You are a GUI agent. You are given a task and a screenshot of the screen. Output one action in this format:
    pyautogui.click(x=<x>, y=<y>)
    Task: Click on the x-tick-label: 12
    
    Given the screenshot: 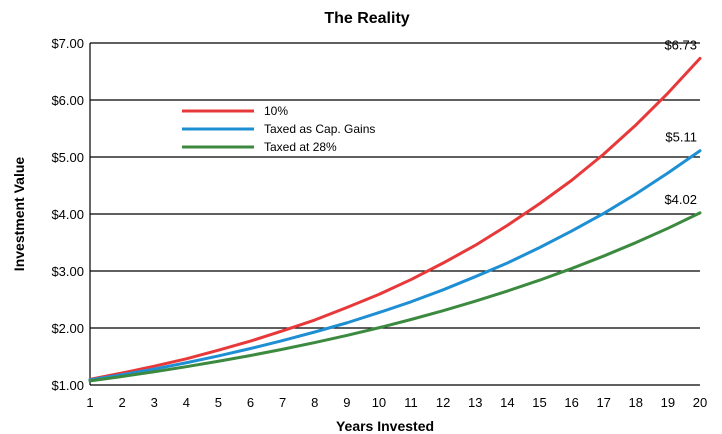 What is the action you would take?
    pyautogui.click(x=443, y=402)
    